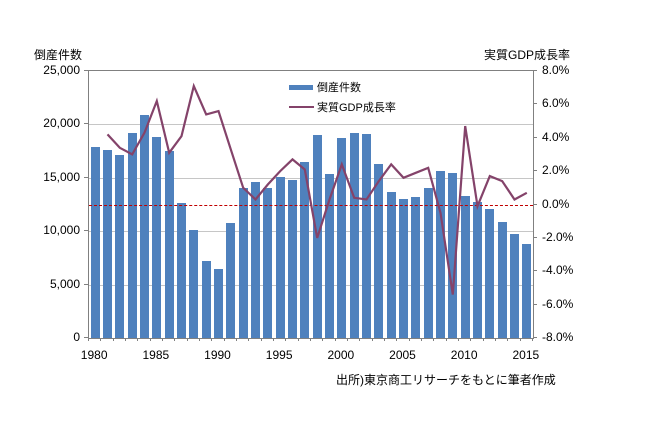 This screenshot has width=650, height=424. I want to click on x-axis-label-1990: 1990, so click(217, 355).